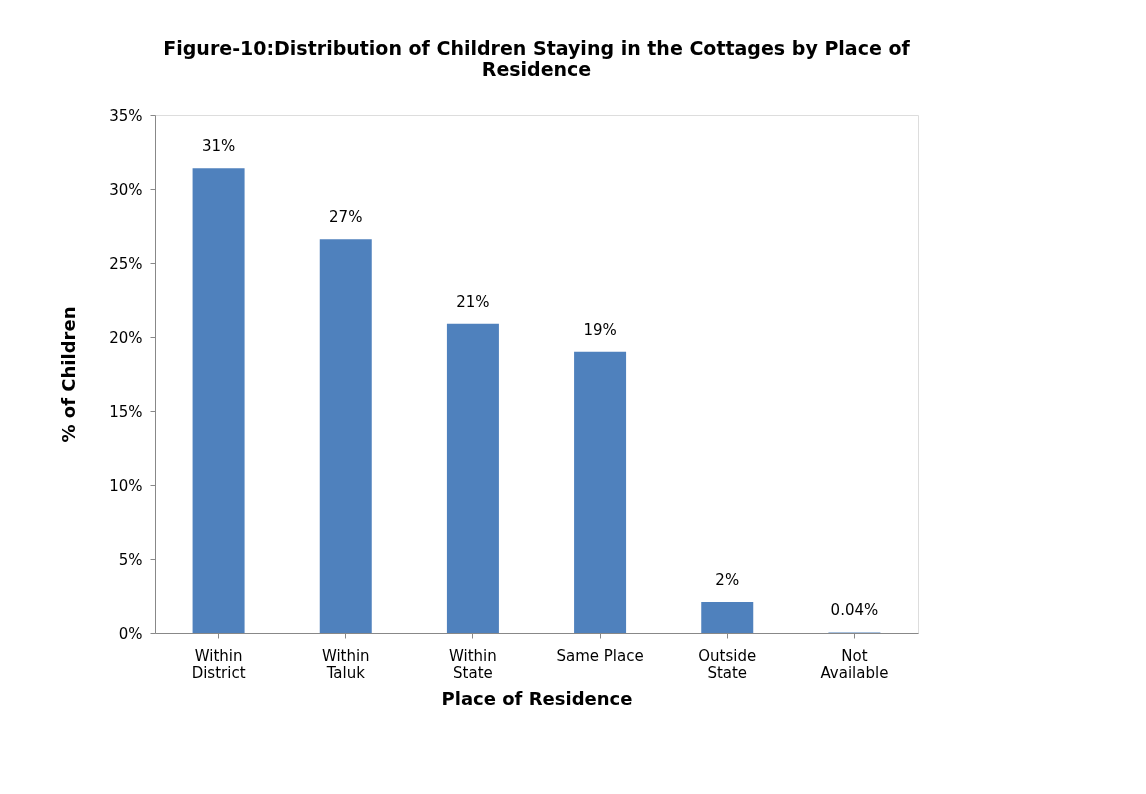  What do you see at coordinates (218, 146) in the screenshot?
I see `data-label: 31%` at bounding box center [218, 146].